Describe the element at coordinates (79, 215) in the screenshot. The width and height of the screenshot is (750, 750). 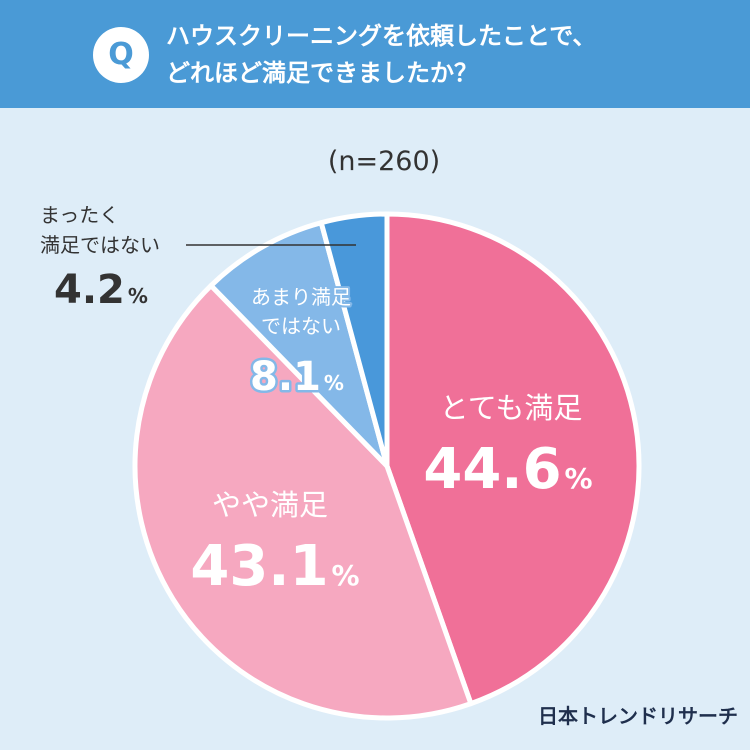
I see `slice-name-4: まったく` at that location.